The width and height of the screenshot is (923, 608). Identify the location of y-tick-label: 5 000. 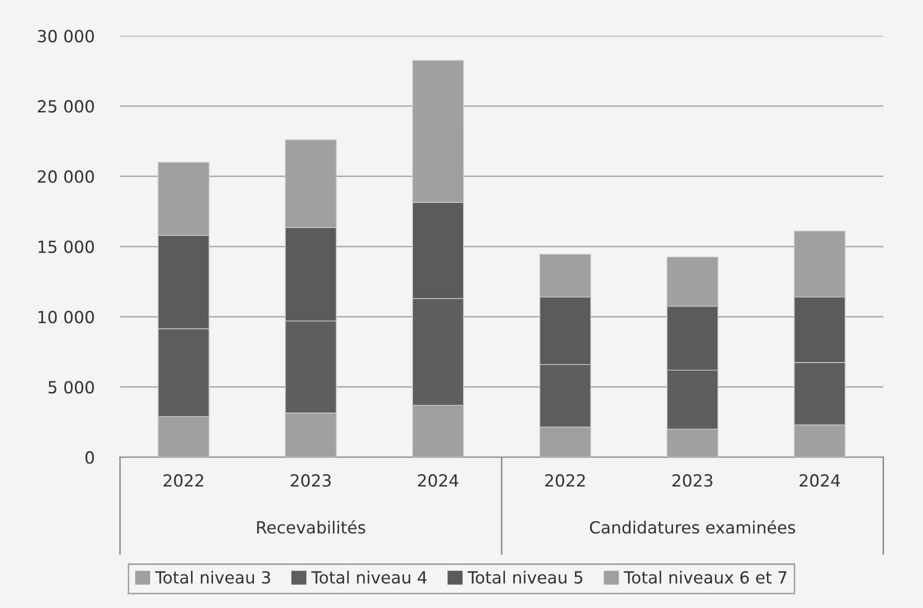
(71, 387).